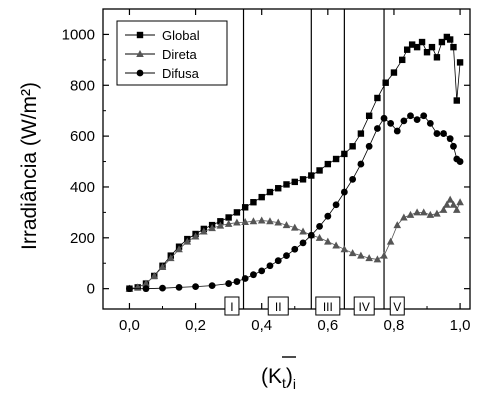 The image size is (480, 397). What do you see at coordinates (294, 384) in the screenshot?
I see `x-axis-title-sub-i: i` at bounding box center [294, 384].